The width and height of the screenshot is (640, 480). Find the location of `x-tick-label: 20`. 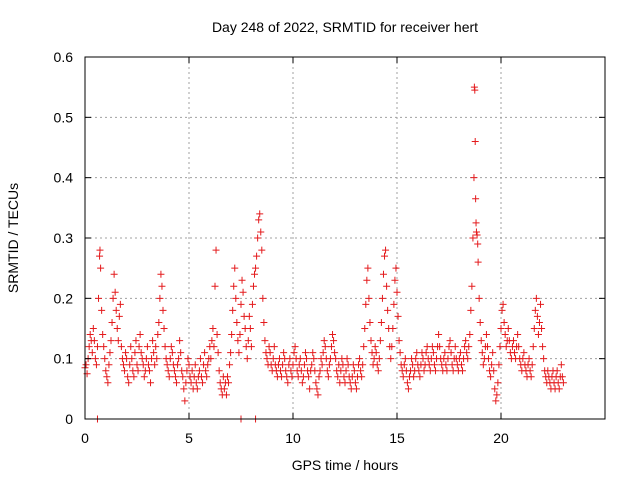

x-tick-label: 20 is located at coordinates (501, 438).